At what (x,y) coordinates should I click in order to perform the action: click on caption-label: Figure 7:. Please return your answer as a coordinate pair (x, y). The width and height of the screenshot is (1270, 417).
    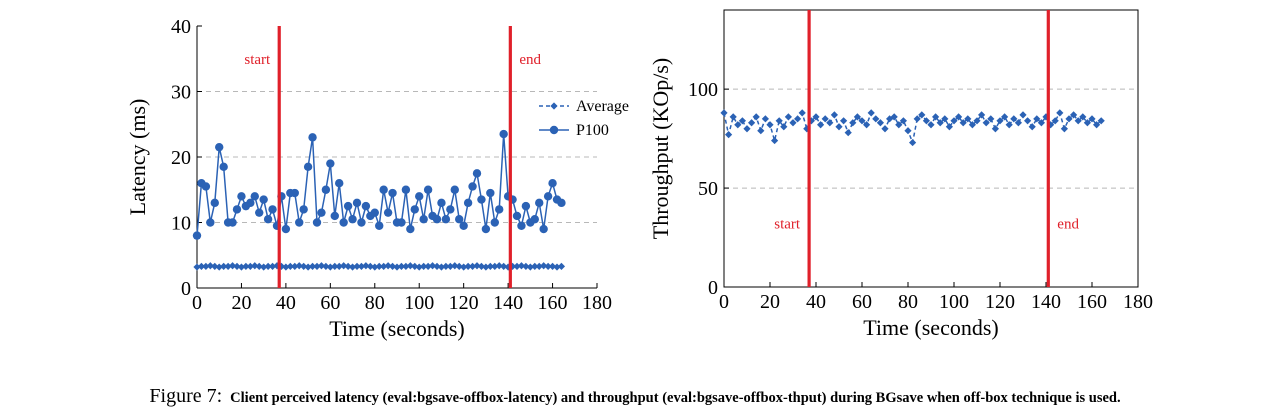
    Looking at the image, I should click on (185, 396).